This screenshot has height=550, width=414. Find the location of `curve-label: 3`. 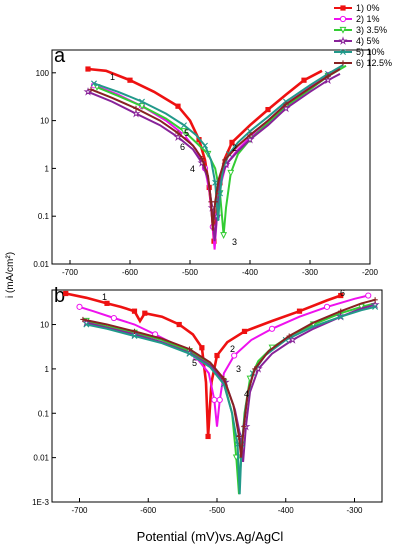

curve-label: 3 is located at coordinates (238, 369).